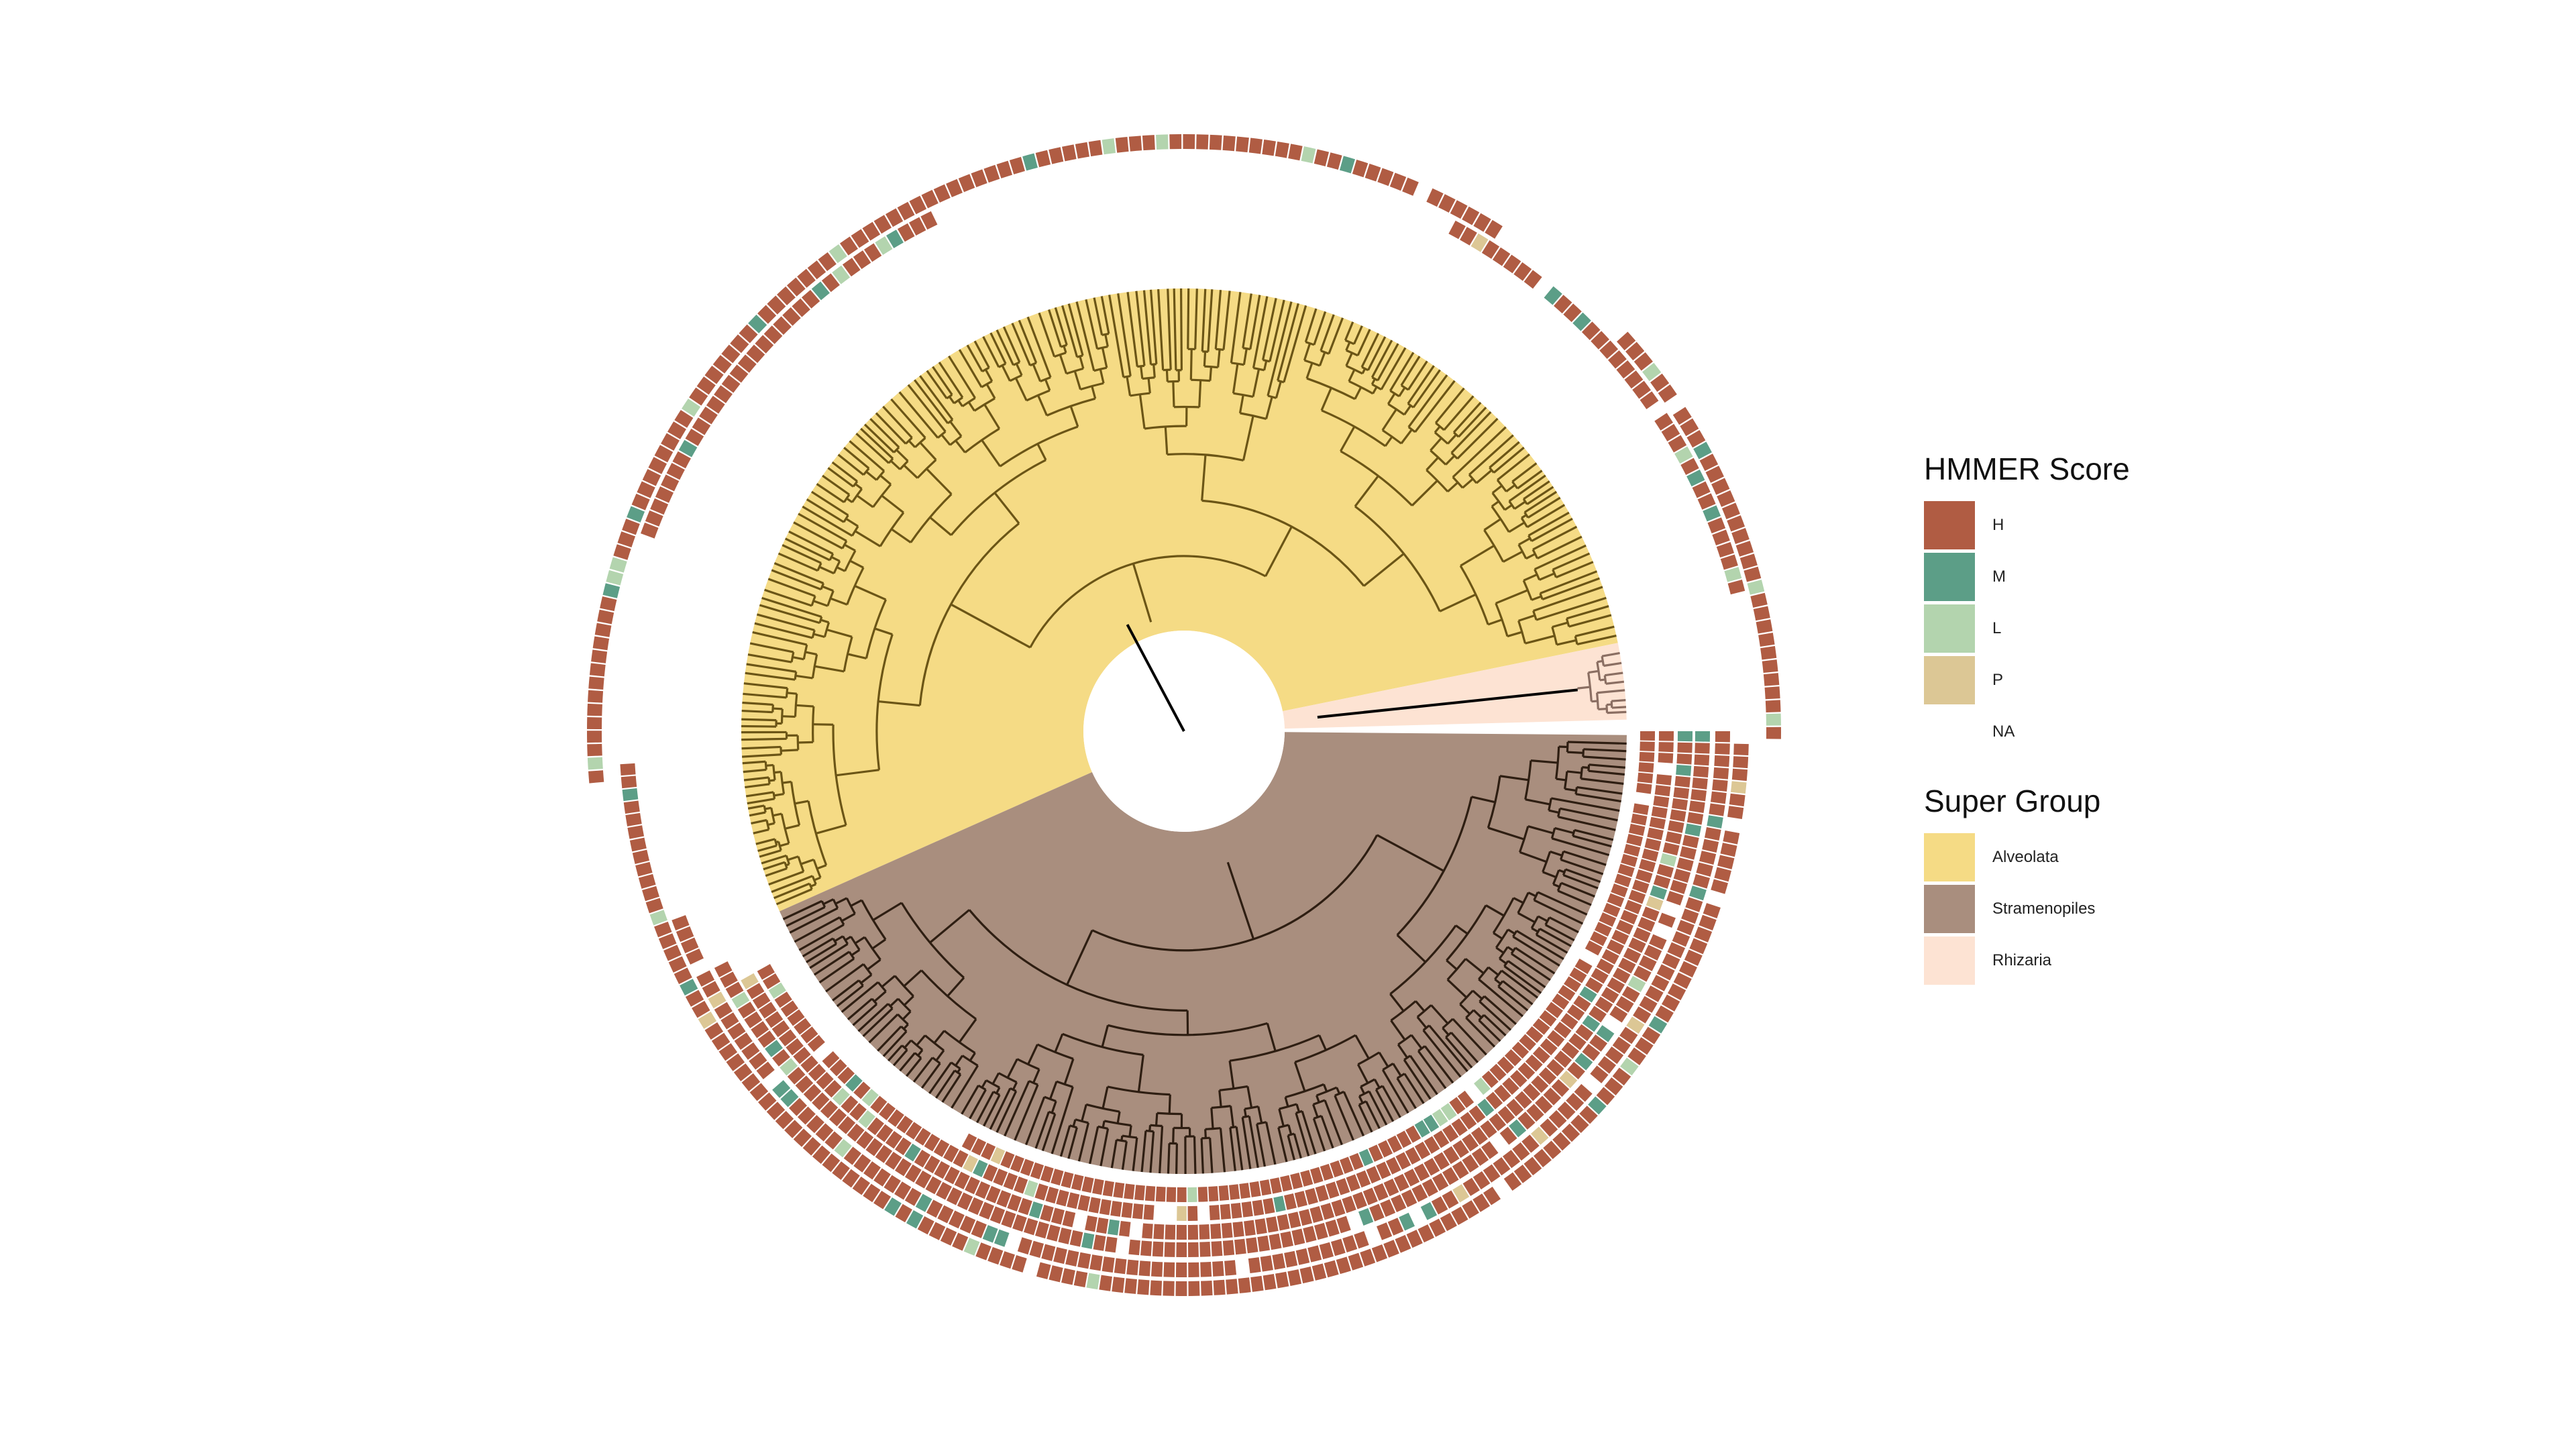 This screenshot has height=1449, width=2576. I want to click on legend-item-l: L, so click(2098, 628).